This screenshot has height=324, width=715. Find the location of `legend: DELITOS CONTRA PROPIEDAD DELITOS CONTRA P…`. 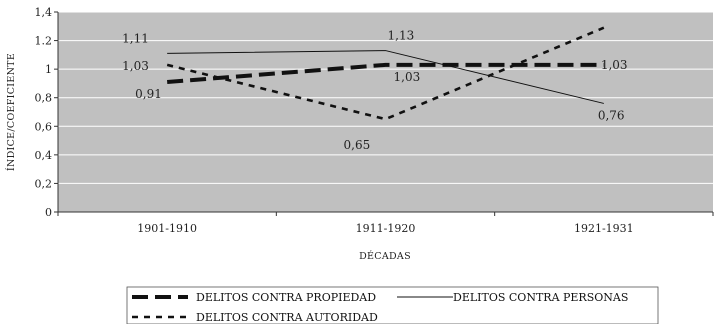

legend: DELITOS CONTRA PROPIEDAD DELITOS CONTRA P… is located at coordinates (392, 305).